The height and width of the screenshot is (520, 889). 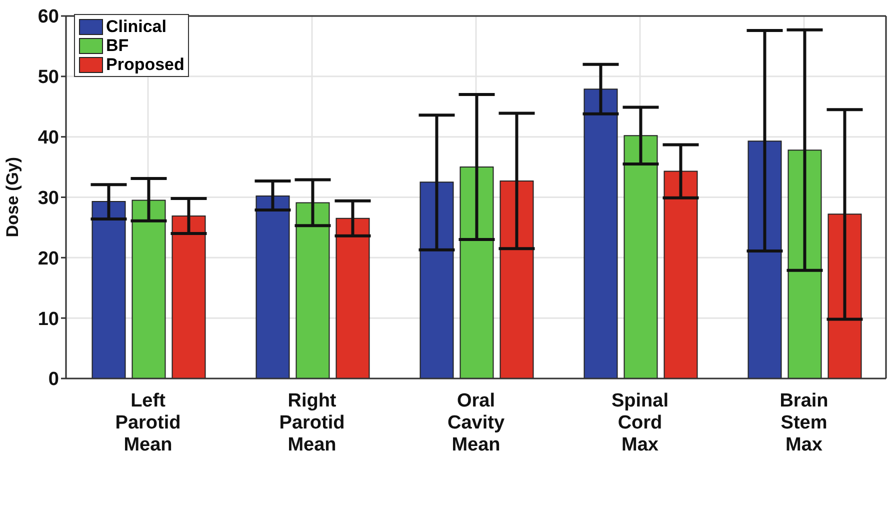 What do you see at coordinates (48, 198) in the screenshot?
I see `y-tick-label: 30` at bounding box center [48, 198].